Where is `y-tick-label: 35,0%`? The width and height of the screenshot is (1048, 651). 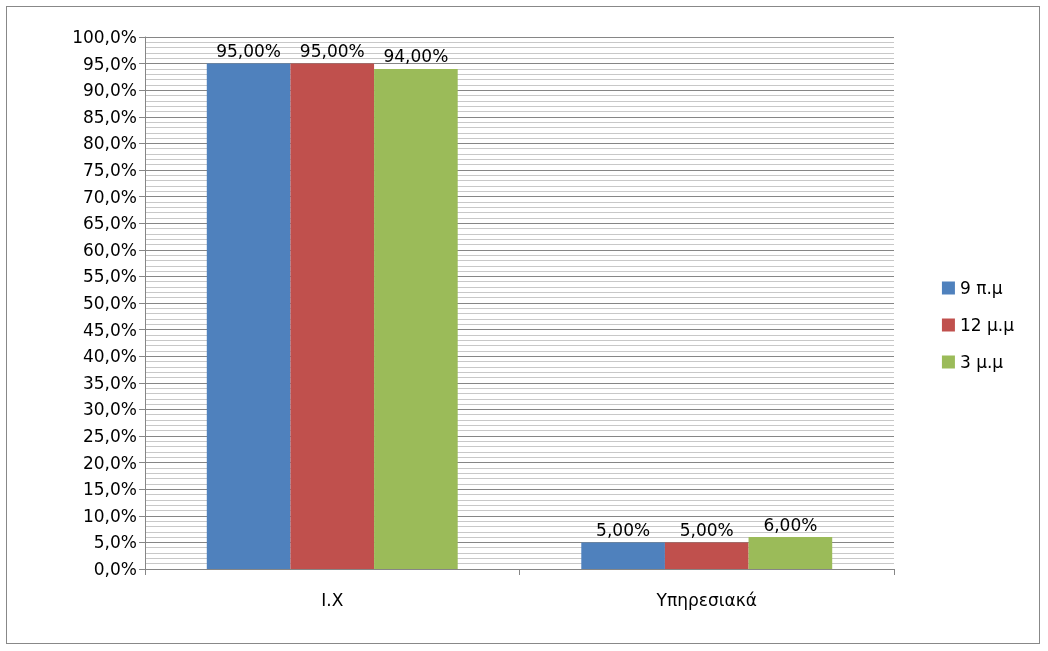 y-tick-label: 35,0% is located at coordinates (109, 382).